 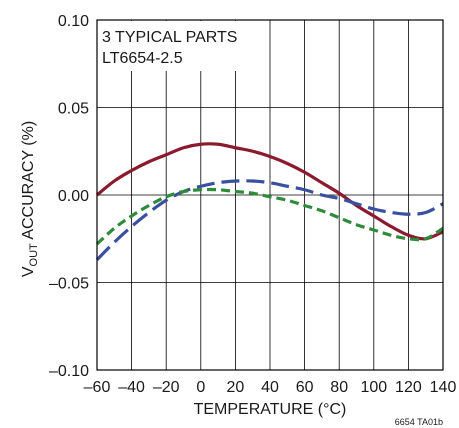 What do you see at coordinates (443, 387) in the screenshot?
I see `x-tick-label-10: 140` at bounding box center [443, 387].